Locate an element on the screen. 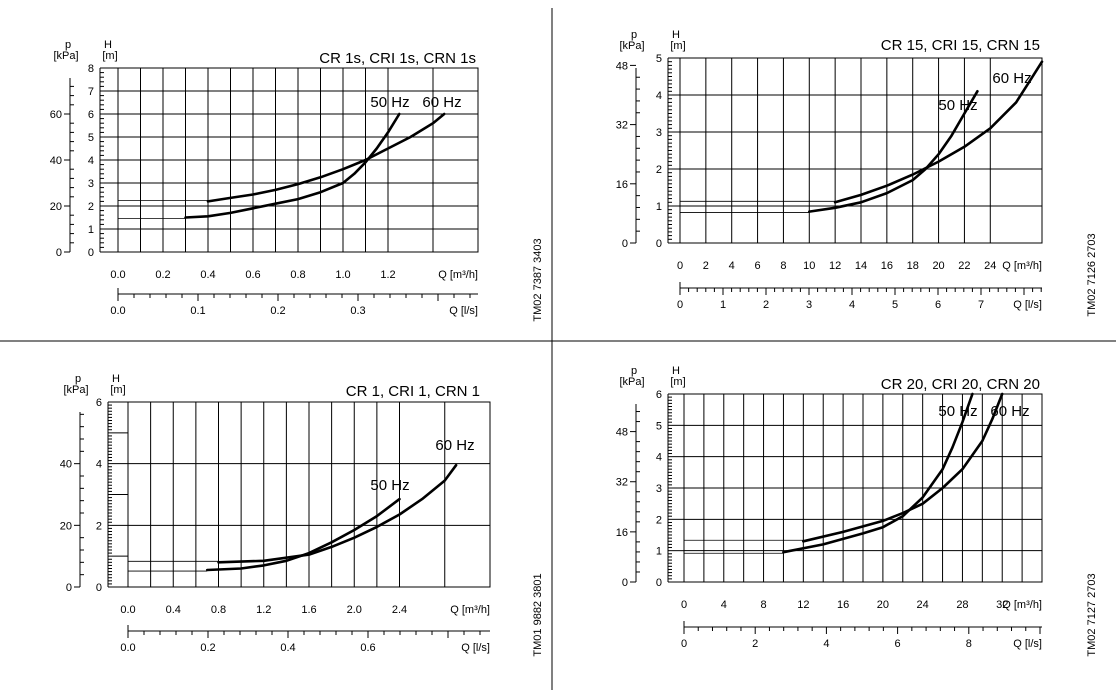 The width and height of the screenshot is (1116, 690). flow-tick-label: 32 is located at coordinates (1002, 605).